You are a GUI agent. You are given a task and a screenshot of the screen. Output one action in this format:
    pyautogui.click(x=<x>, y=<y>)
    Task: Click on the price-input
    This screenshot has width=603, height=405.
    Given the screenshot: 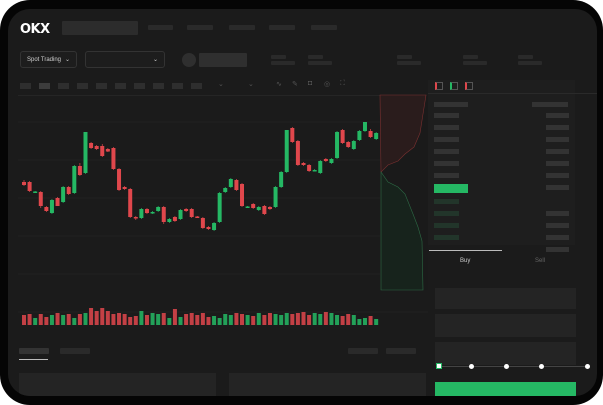 What is the action you would take?
    pyautogui.click(x=505, y=298)
    